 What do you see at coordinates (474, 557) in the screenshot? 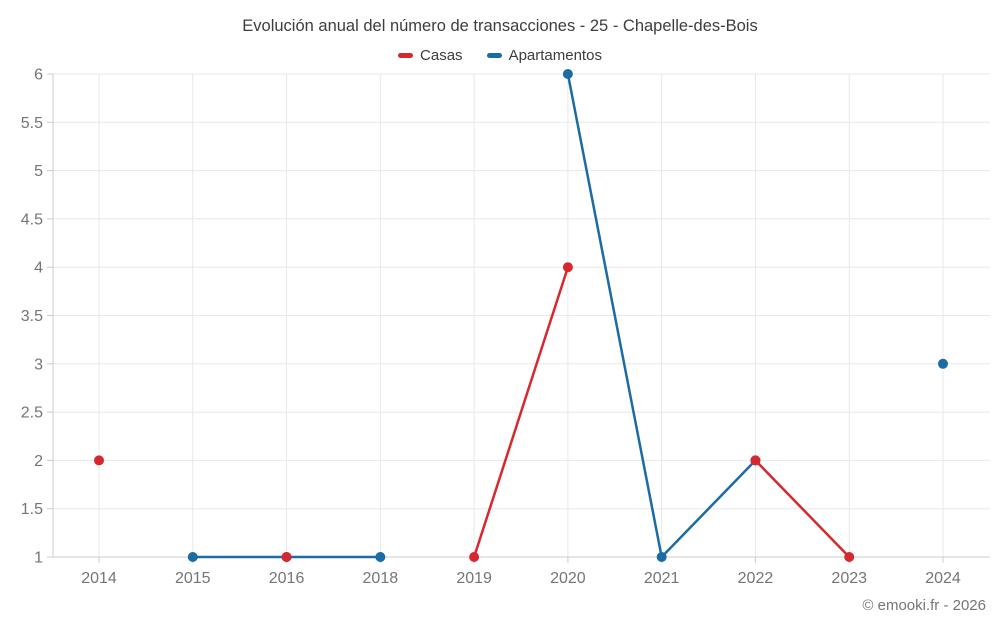
I see `data-point-casas-2019` at bounding box center [474, 557].